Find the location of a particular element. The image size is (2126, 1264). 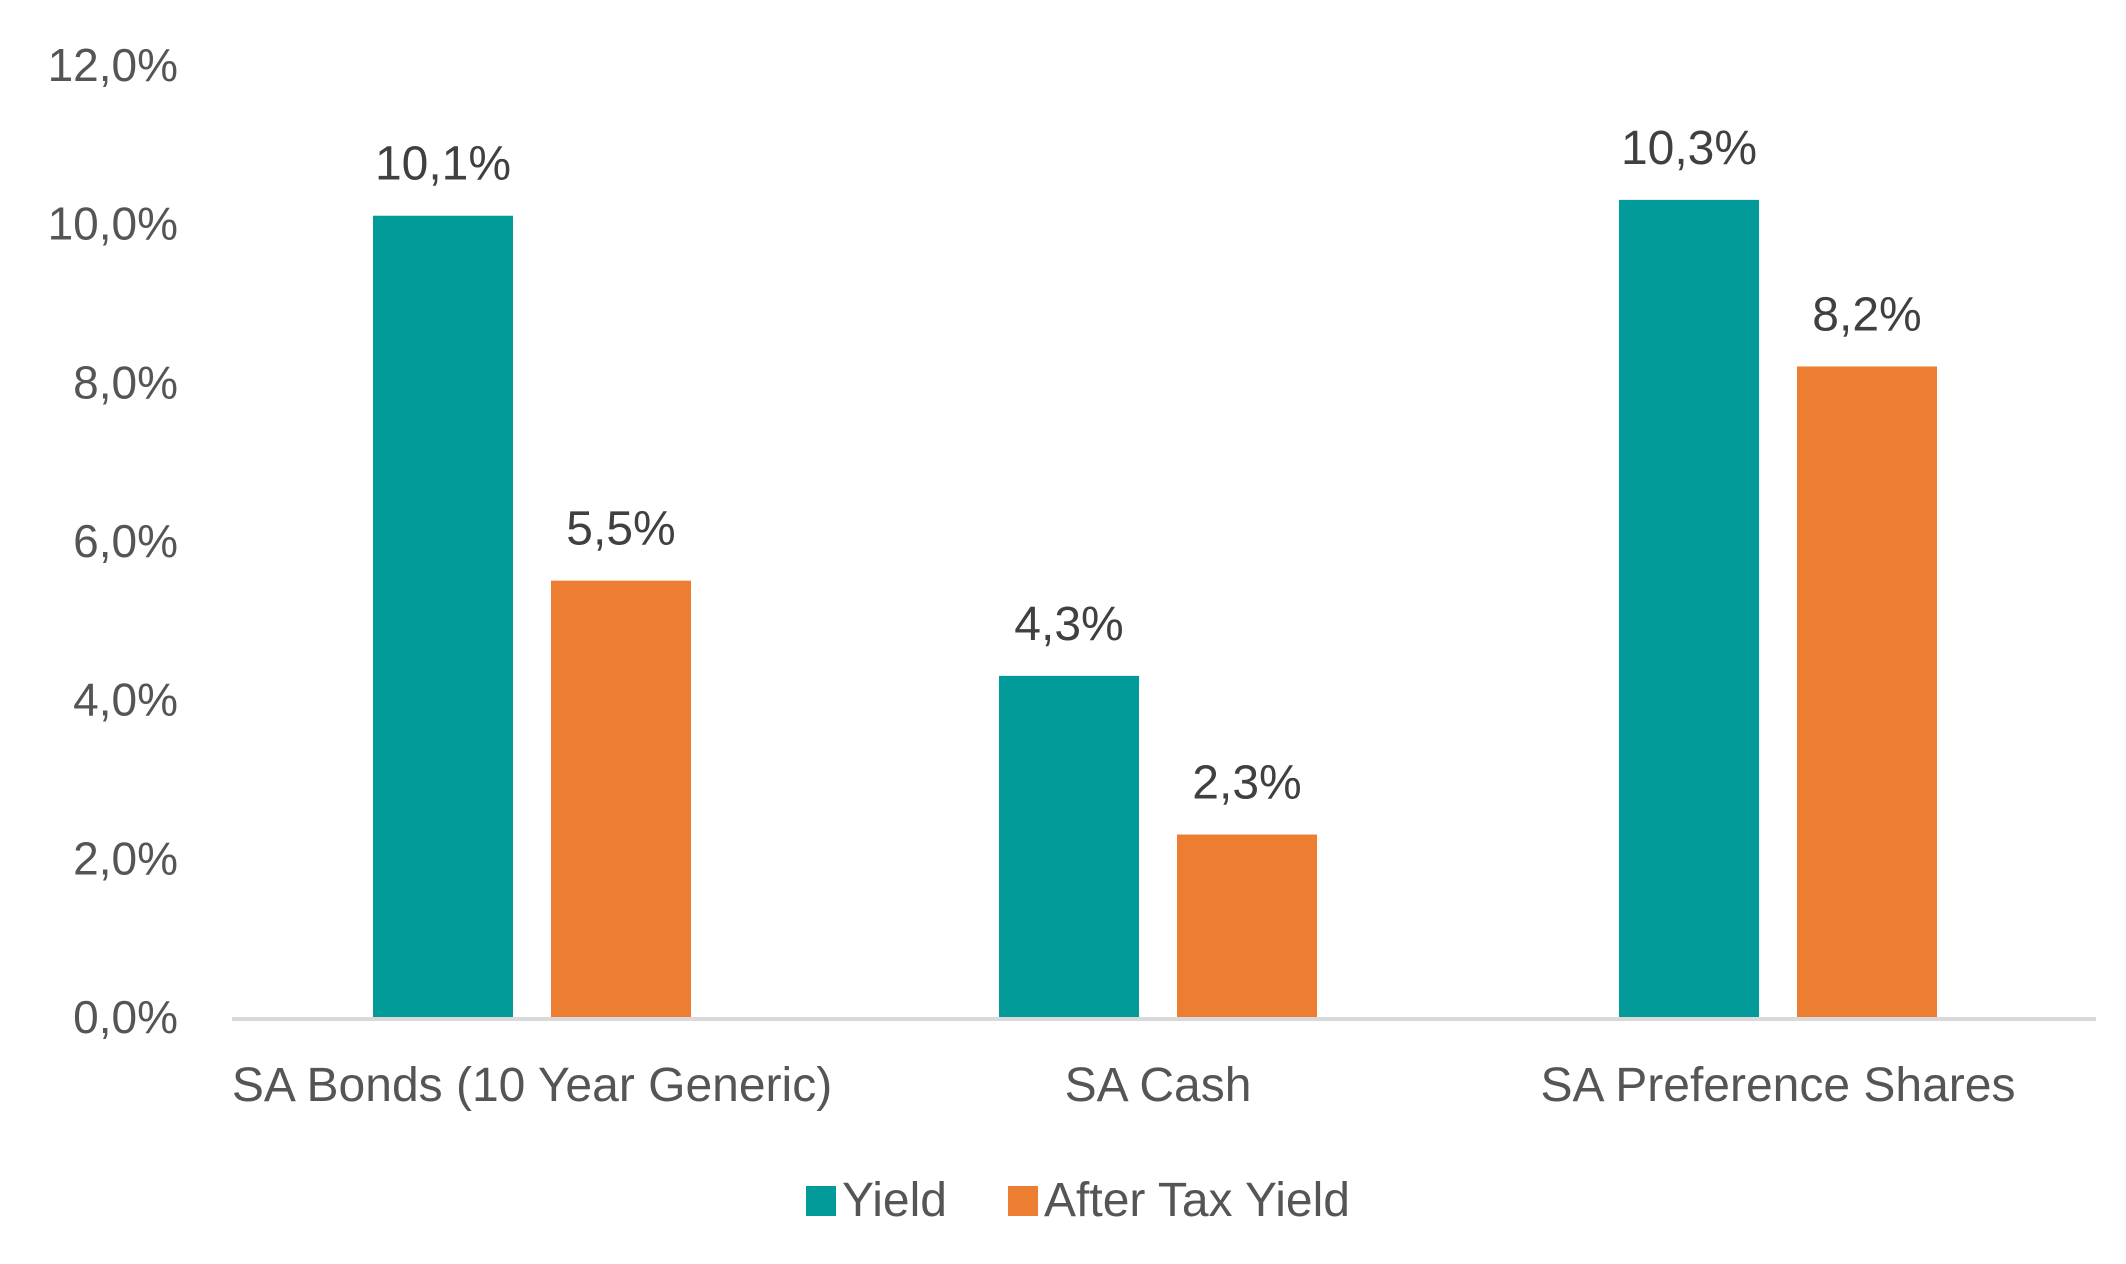

data-label: 8,2% is located at coordinates (1866, 314).